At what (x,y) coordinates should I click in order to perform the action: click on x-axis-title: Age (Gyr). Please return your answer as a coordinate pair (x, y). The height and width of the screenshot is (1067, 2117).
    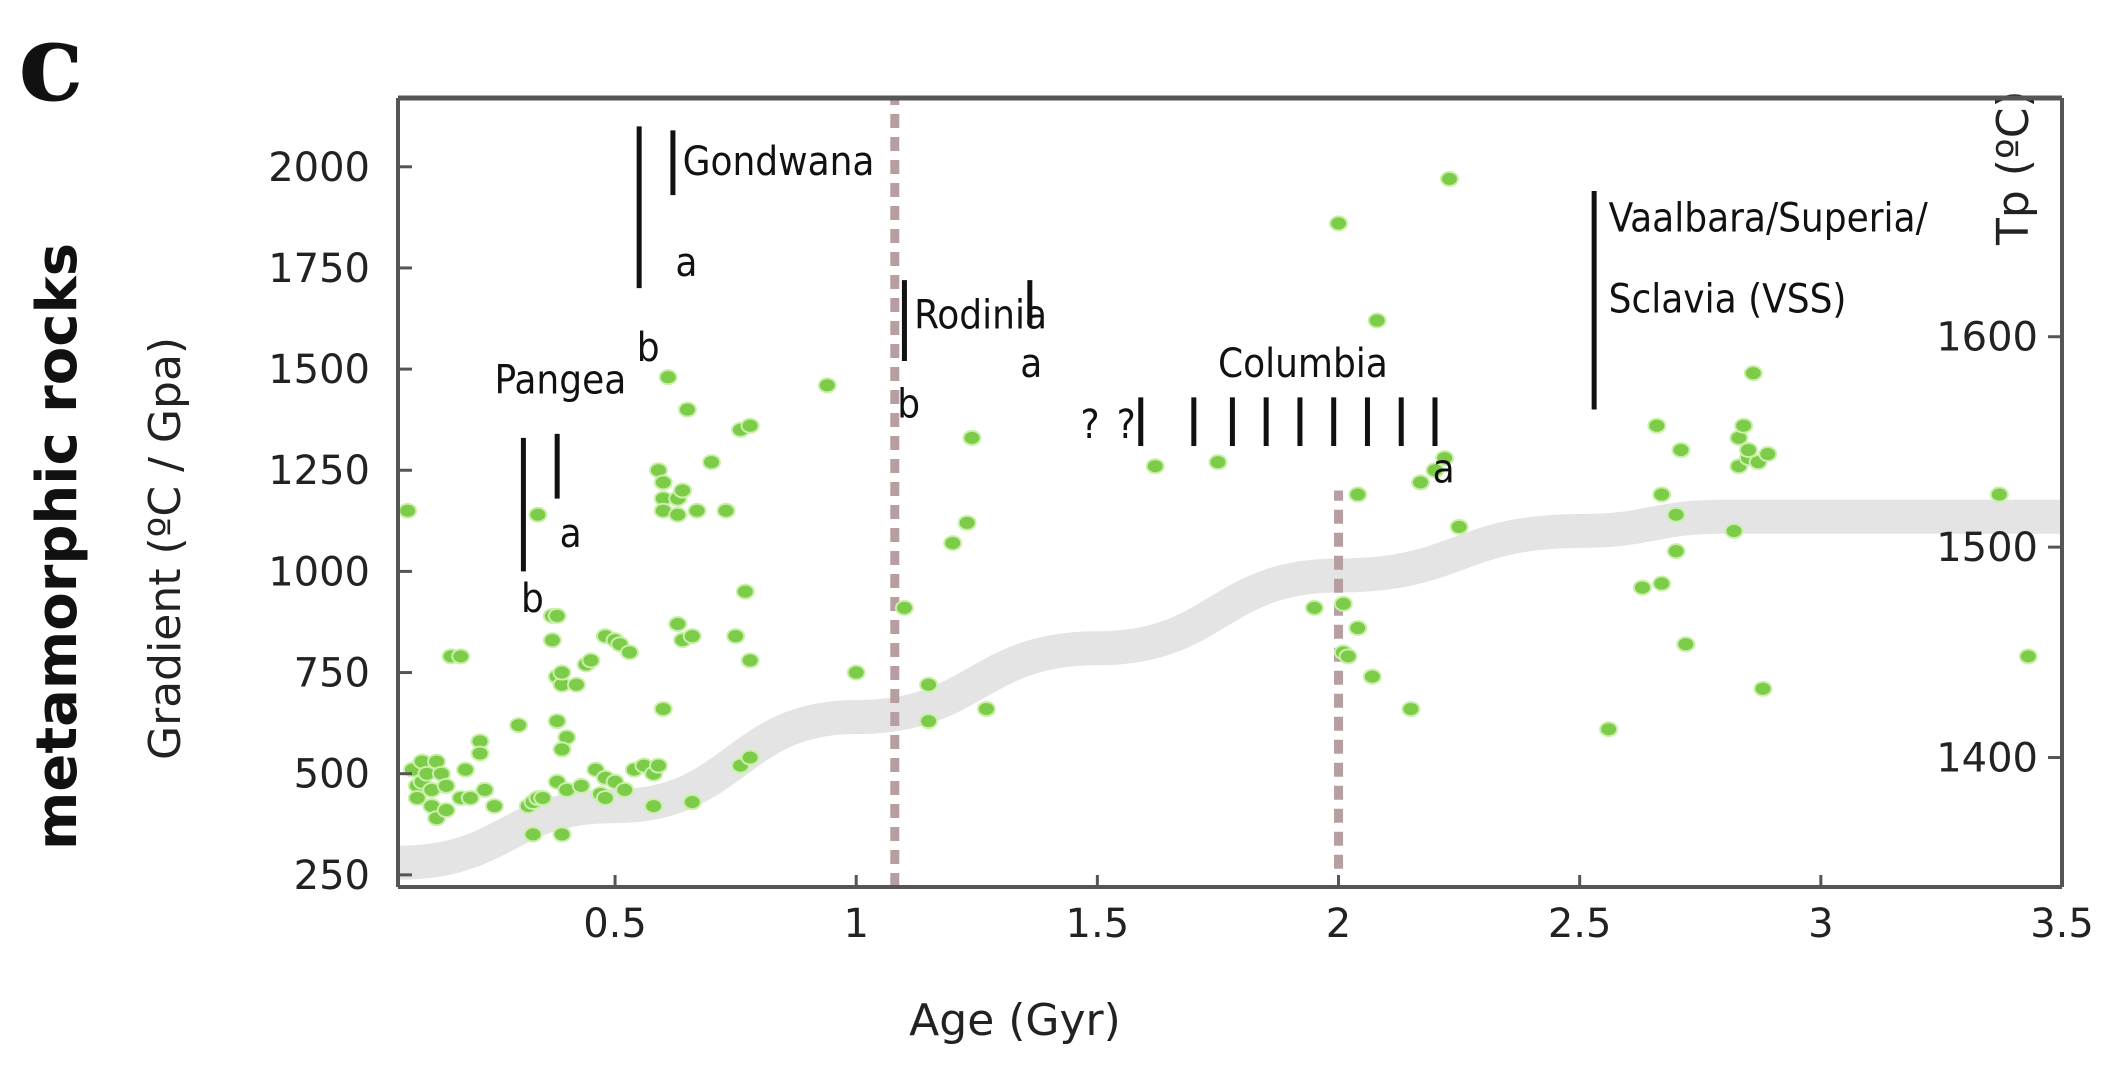
    Looking at the image, I should click on (1015, 1020).